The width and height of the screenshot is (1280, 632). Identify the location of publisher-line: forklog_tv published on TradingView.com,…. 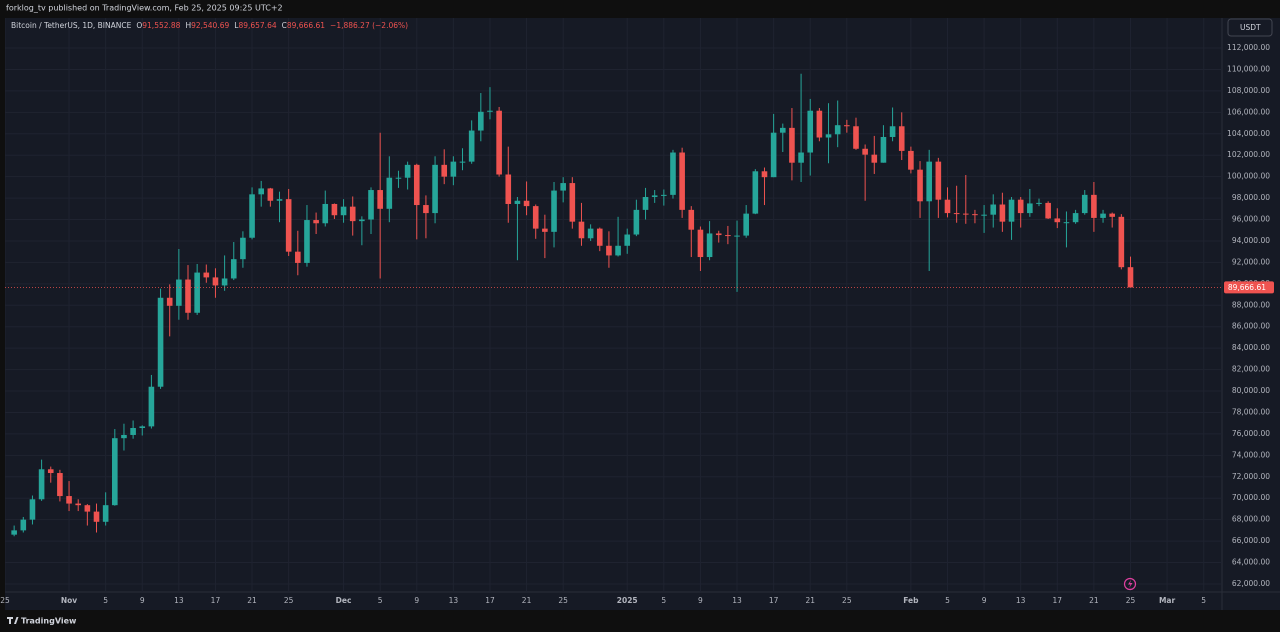
(144, 8).